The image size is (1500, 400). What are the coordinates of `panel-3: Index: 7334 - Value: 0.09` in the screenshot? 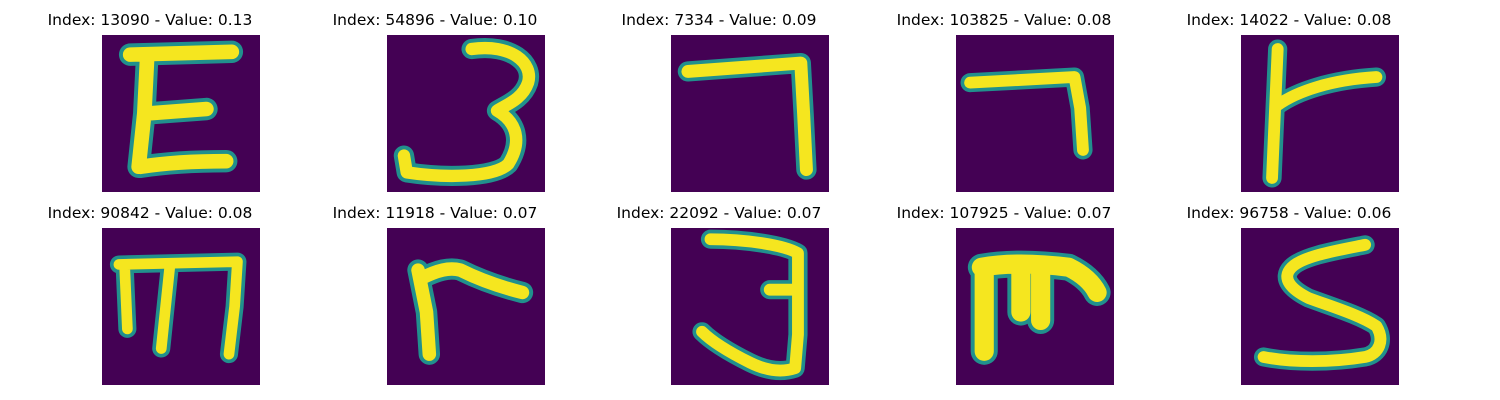 It's located at (719, 100).